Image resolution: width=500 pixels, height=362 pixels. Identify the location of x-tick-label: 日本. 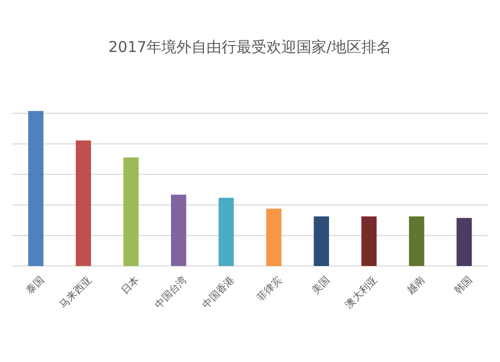
(130, 285).